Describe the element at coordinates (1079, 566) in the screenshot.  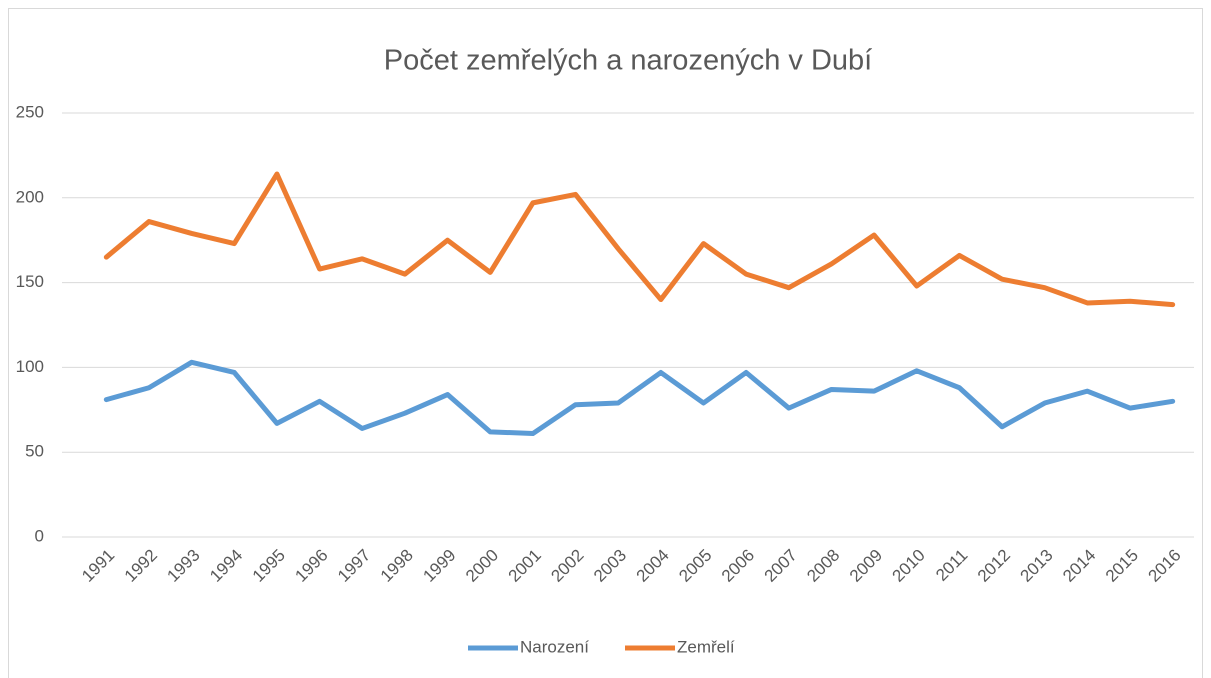
I see `x-tick-label: 2014` at that location.